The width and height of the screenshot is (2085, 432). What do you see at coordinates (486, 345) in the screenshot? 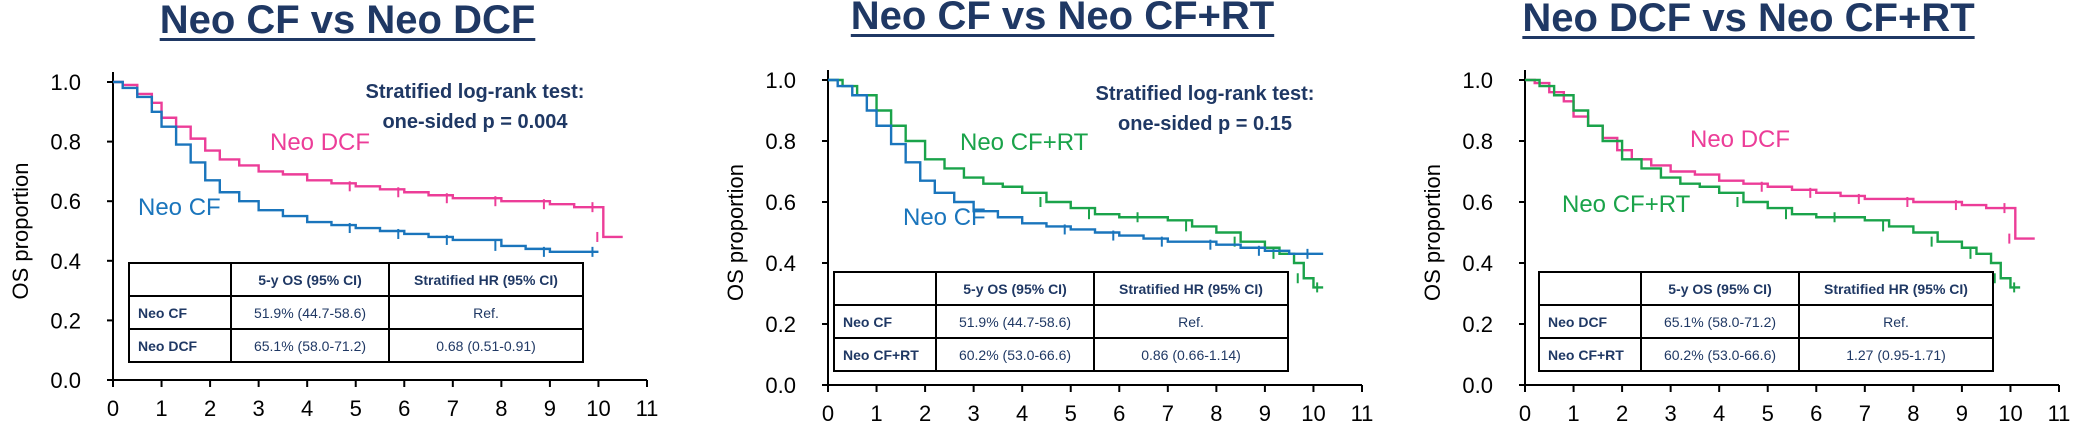
I see `table-cell: 0.68 (0.51-0.91)` at bounding box center [486, 345].